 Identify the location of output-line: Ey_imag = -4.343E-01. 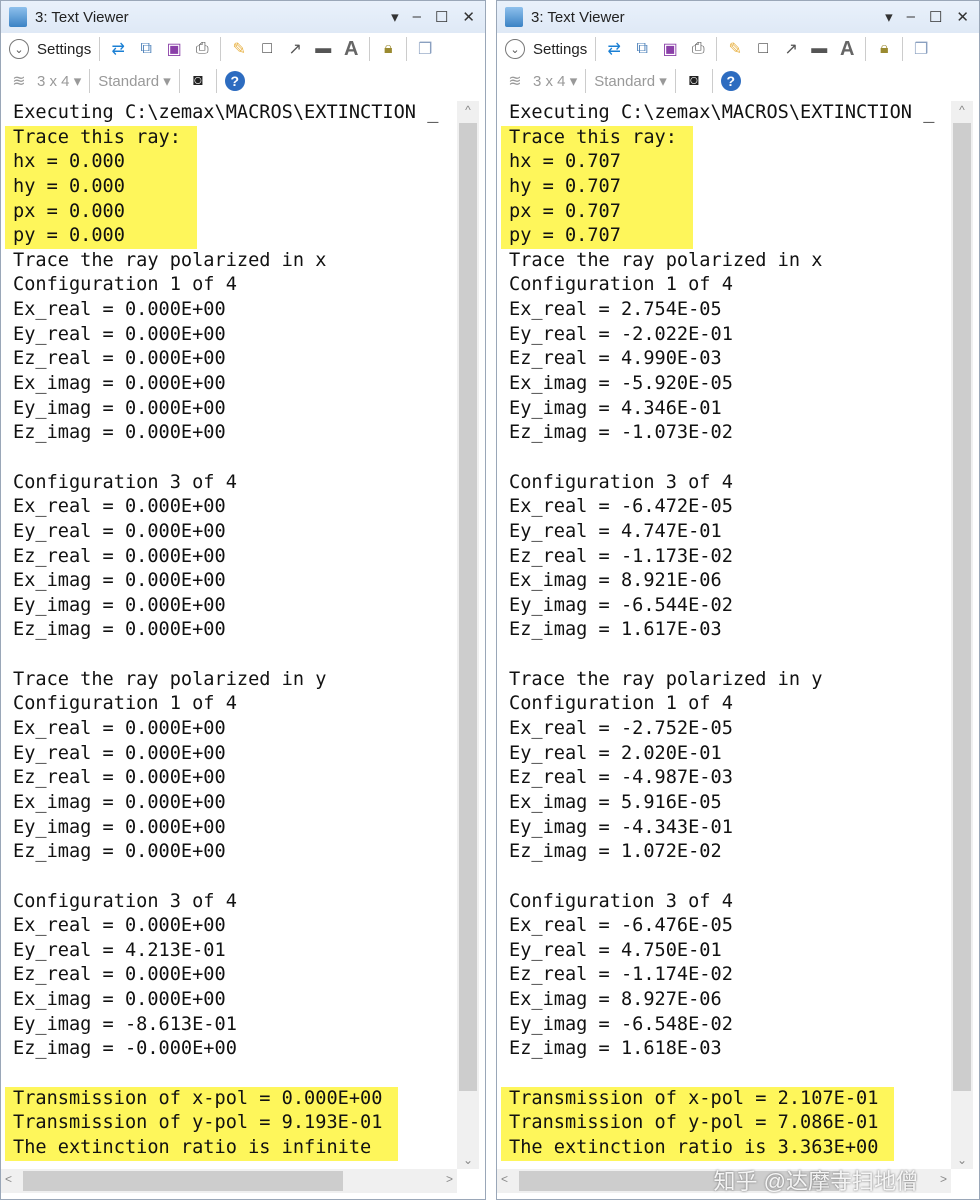
(721, 828).